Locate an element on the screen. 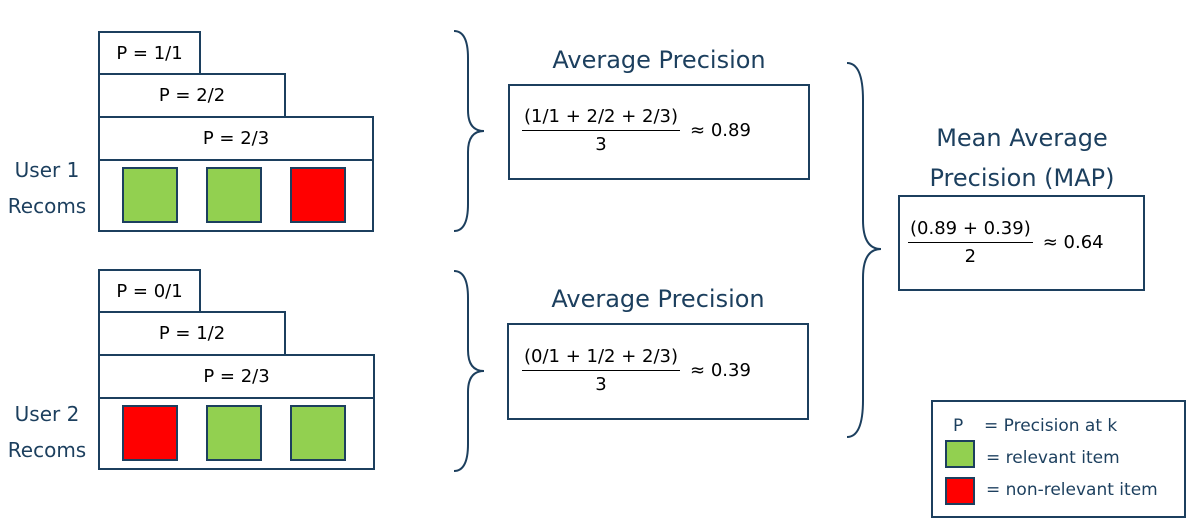  brace-map is located at coordinates (864, 250).